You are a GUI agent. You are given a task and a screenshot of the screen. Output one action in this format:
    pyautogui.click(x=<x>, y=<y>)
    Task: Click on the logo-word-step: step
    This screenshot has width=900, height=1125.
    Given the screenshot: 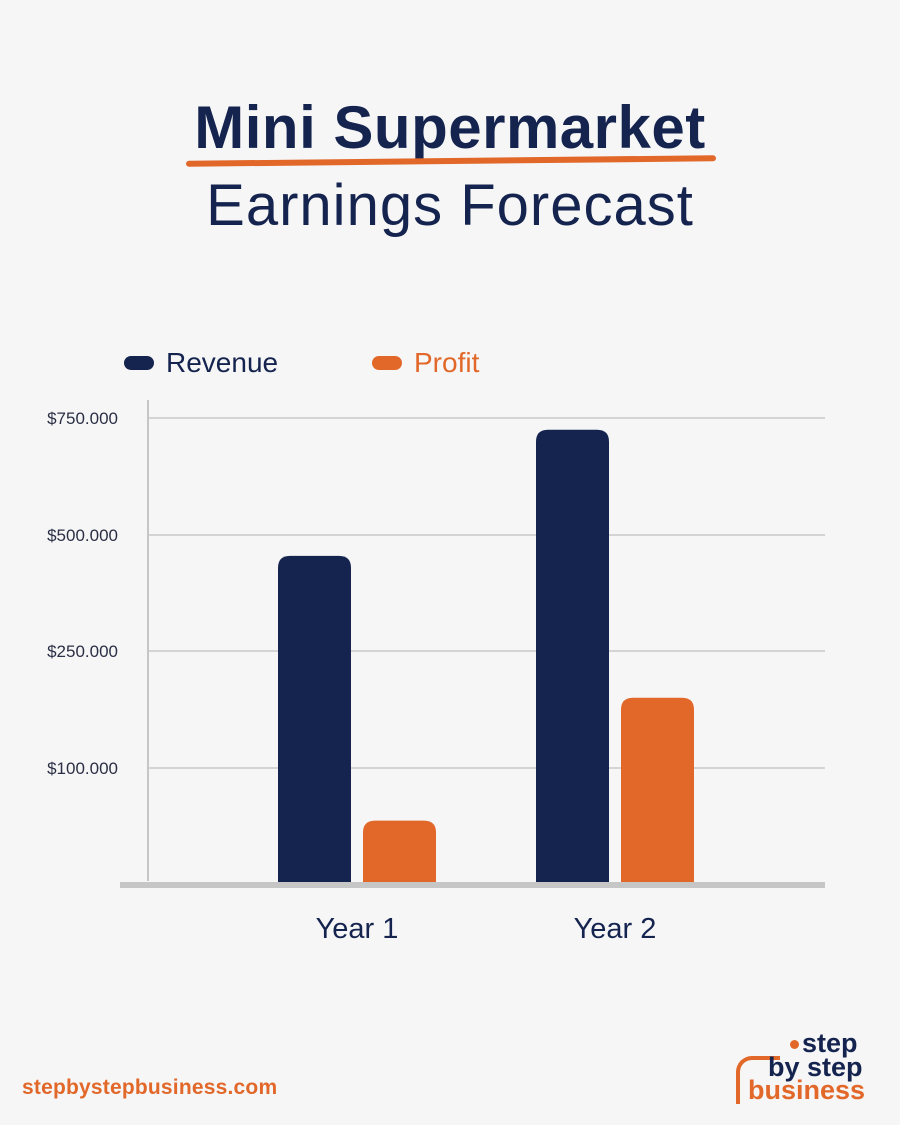 What is the action you would take?
    pyautogui.click(x=830, y=1043)
    